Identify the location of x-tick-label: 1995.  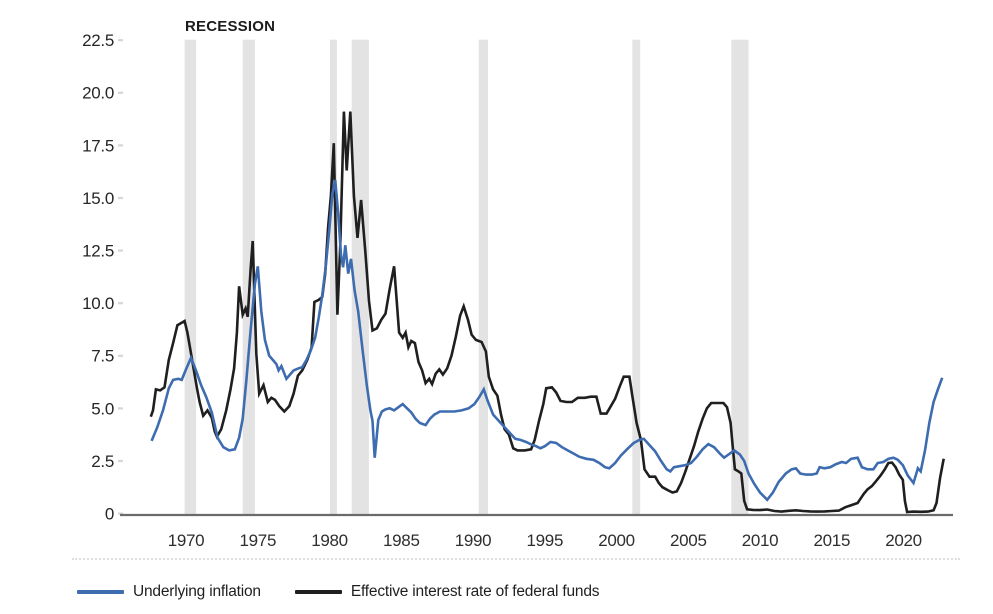
(544, 540).